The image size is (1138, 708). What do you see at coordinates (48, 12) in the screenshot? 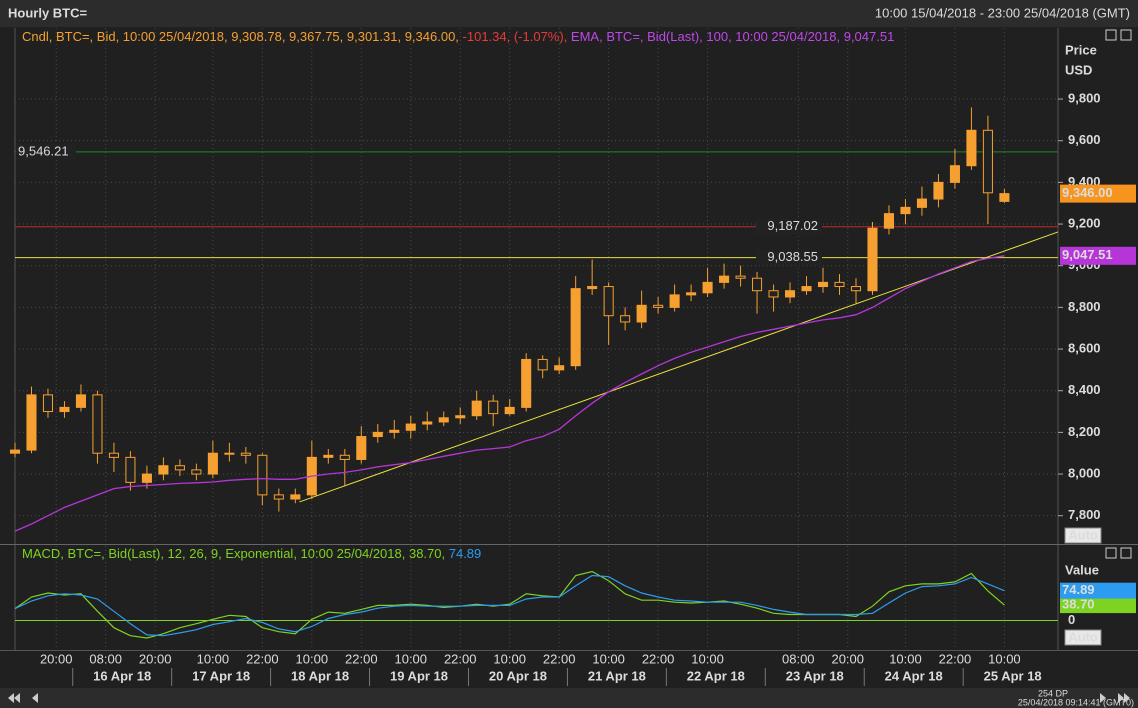
I see `window-title: Hourly BTC=` at bounding box center [48, 12].